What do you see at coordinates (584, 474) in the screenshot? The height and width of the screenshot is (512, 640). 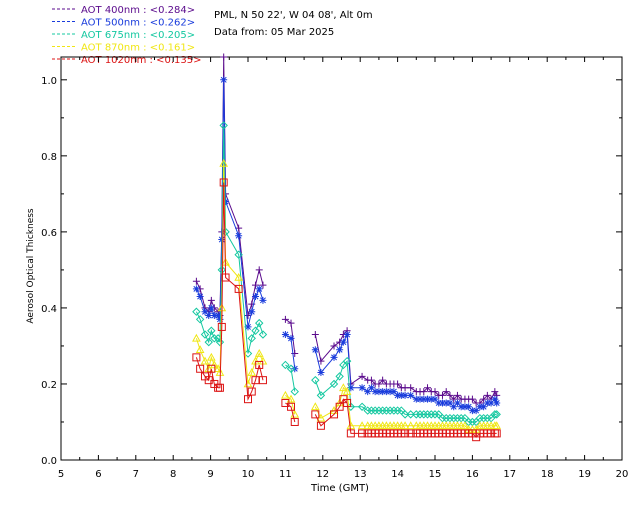 I see `x-tick-label: 19` at bounding box center [584, 474].